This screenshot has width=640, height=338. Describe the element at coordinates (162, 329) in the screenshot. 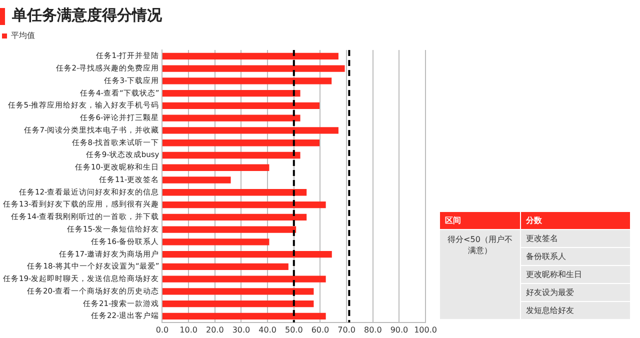

I see `x-tick-label: 0.0` at that location.